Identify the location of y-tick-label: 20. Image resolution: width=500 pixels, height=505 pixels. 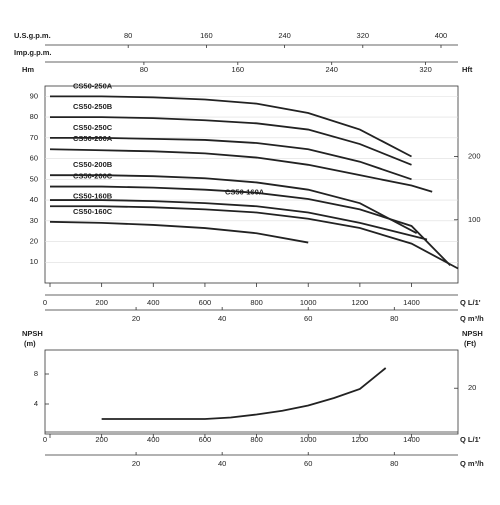
(34, 241).